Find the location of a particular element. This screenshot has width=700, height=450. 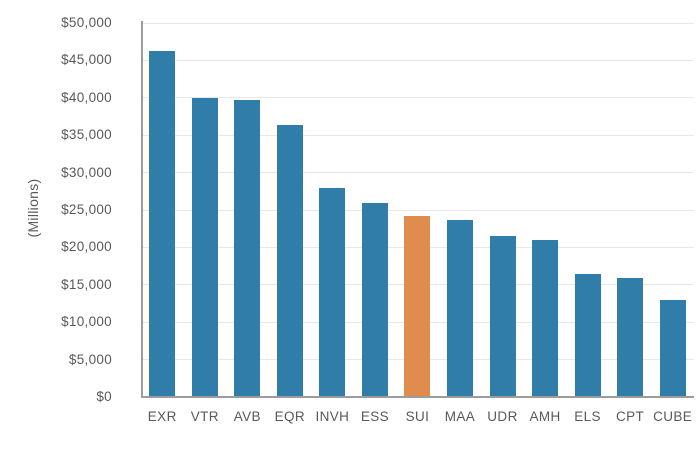

x-tick-label-exr: EXR is located at coordinates (162, 416).